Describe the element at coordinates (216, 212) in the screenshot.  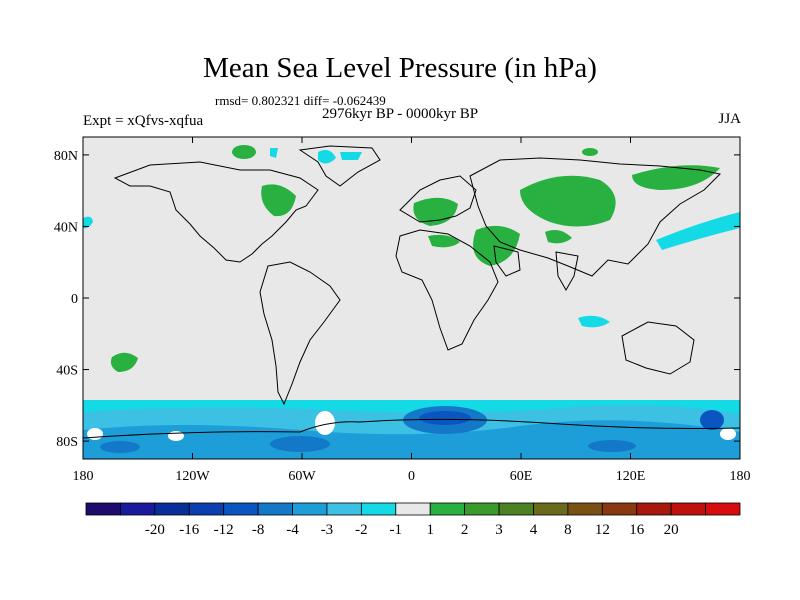
I see `north-america` at that location.